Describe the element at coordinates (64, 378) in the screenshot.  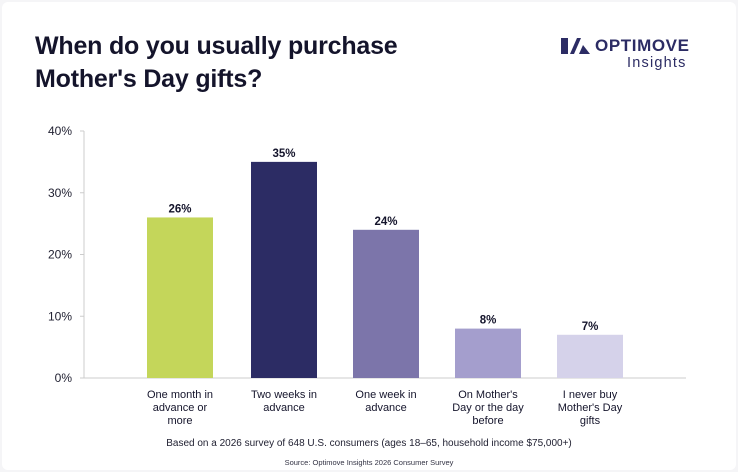
I see `y-tick-label: 0%` at that location.